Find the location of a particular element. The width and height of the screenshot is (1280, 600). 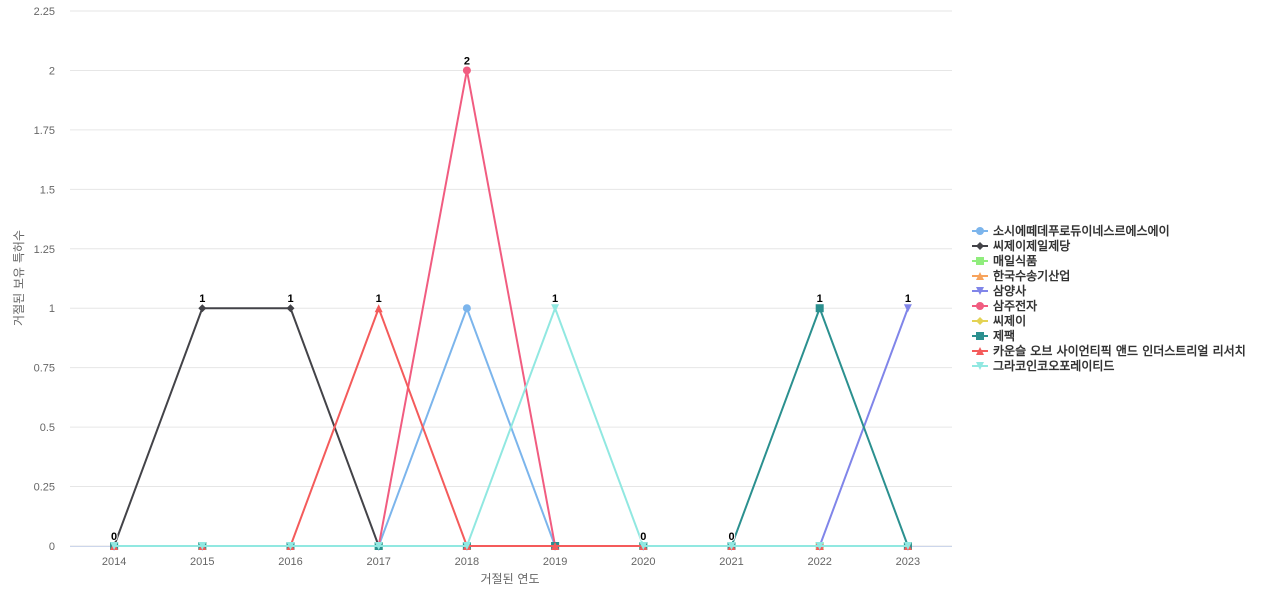

legend-item: 씨제이 is located at coordinates (999, 320).